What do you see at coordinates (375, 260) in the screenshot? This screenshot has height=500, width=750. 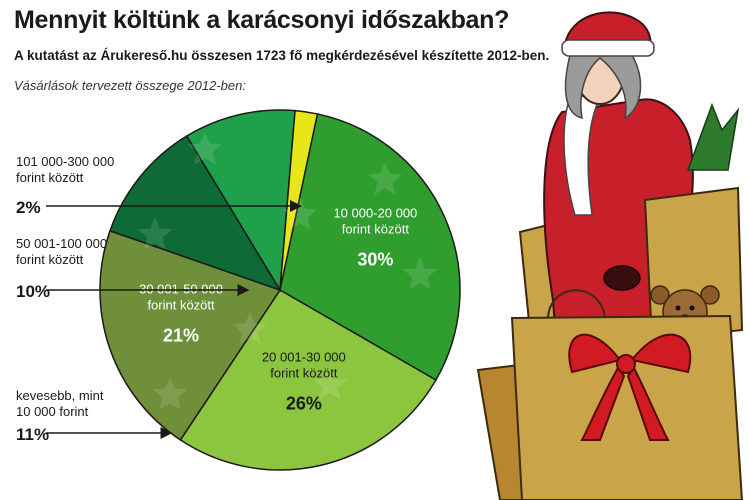 I see `slice-percent: 30%` at bounding box center [375, 260].